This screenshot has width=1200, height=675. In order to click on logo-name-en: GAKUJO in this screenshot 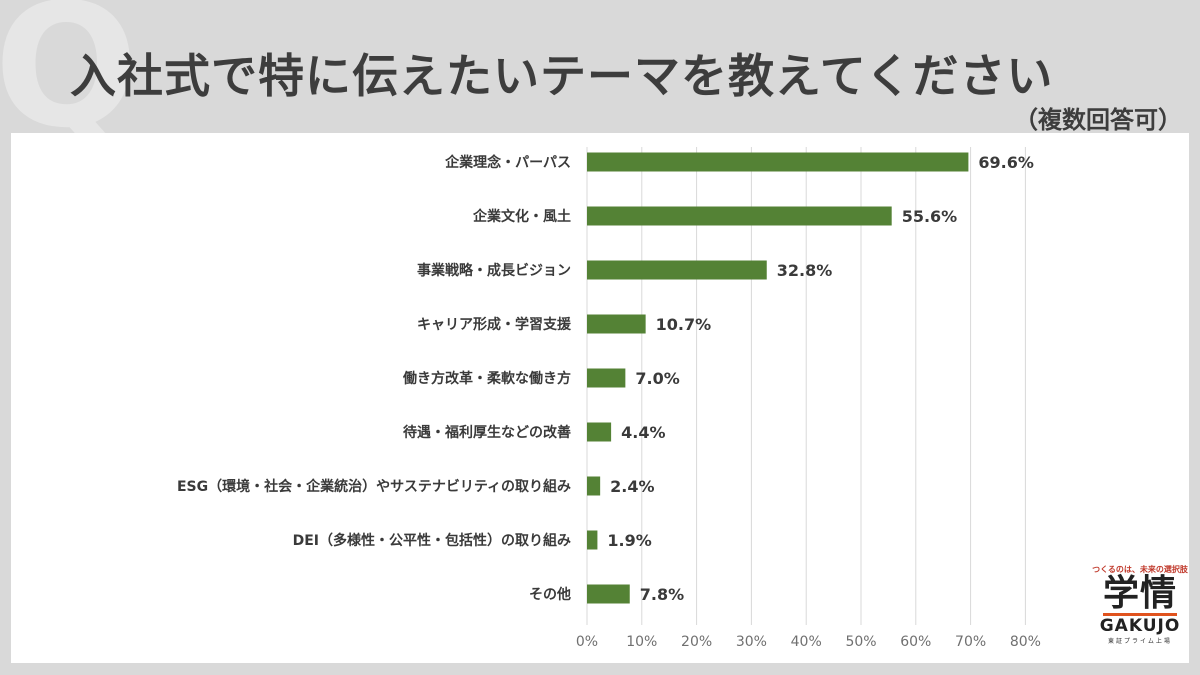, I will do `click(1140, 625)`.